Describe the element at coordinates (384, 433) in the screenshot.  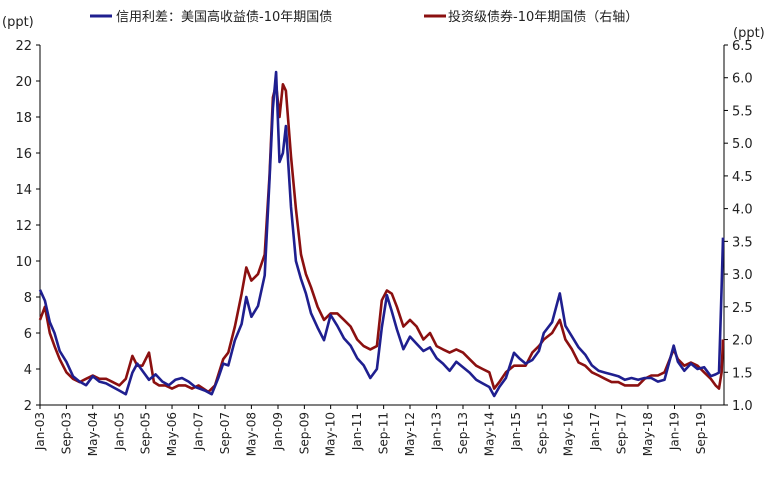
I see `x-tick-label: Sep-11` at that location.